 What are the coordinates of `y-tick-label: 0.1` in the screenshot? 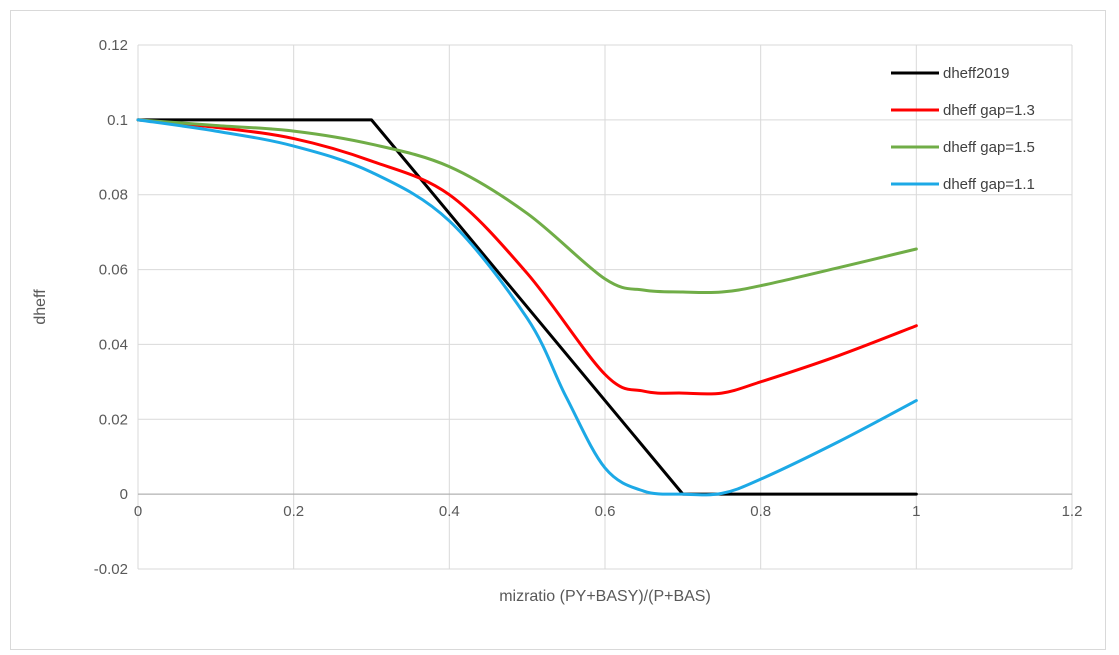 It's located at (117, 120).